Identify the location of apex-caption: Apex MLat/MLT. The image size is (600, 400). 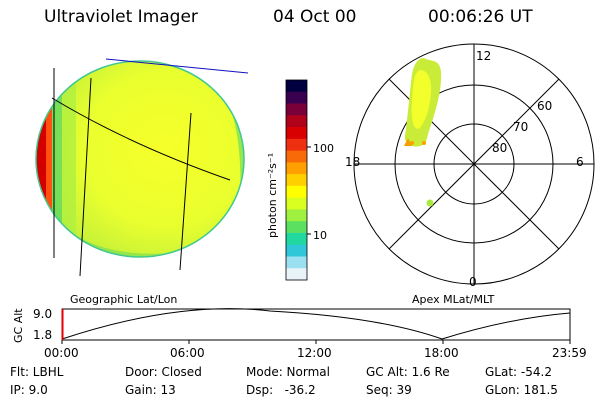
(453, 299).